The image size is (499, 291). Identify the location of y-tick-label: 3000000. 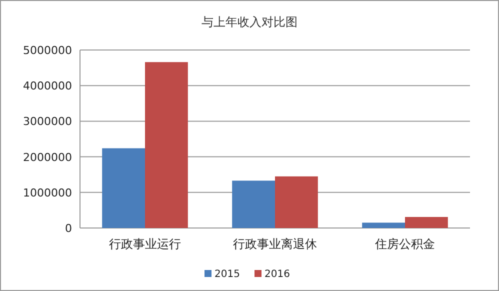
(47, 121).